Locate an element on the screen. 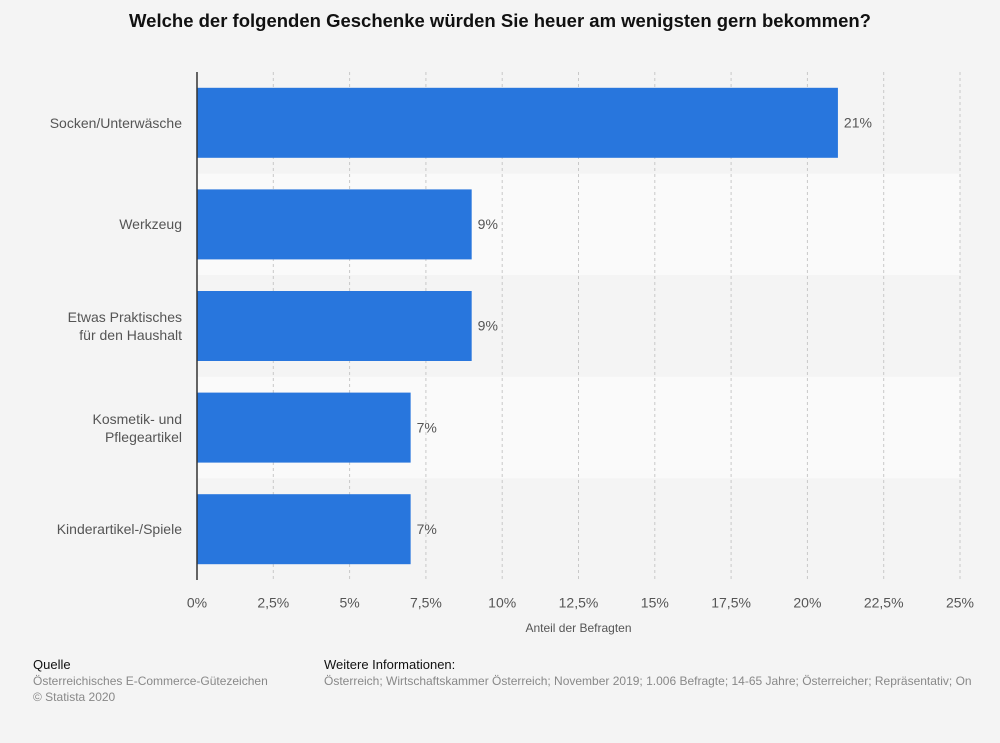 The image size is (1000, 743). x-tick-label: 25% is located at coordinates (960, 603).